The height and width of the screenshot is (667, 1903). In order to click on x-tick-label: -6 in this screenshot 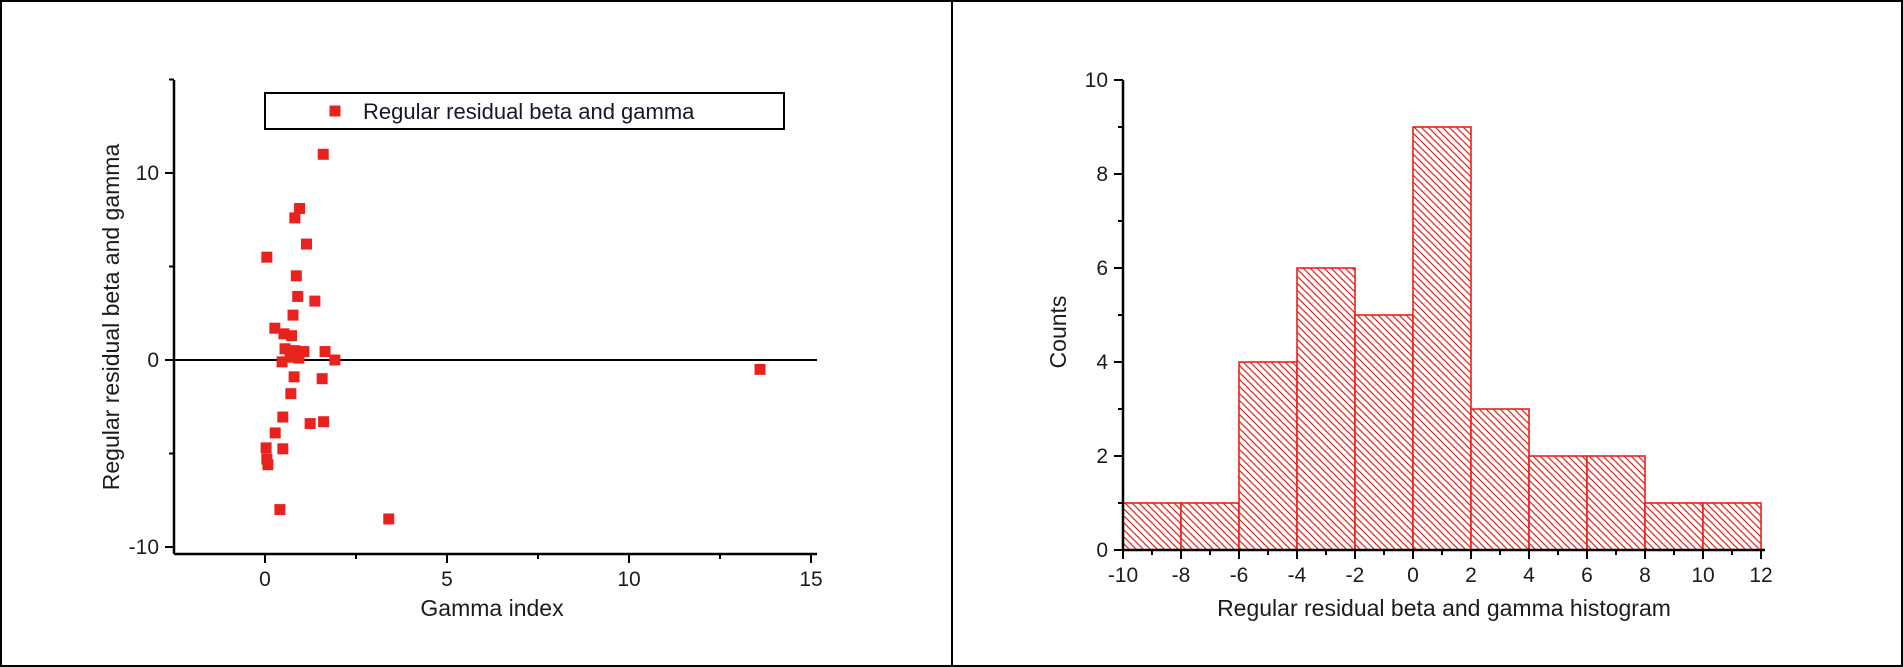, I will do `click(1239, 575)`.